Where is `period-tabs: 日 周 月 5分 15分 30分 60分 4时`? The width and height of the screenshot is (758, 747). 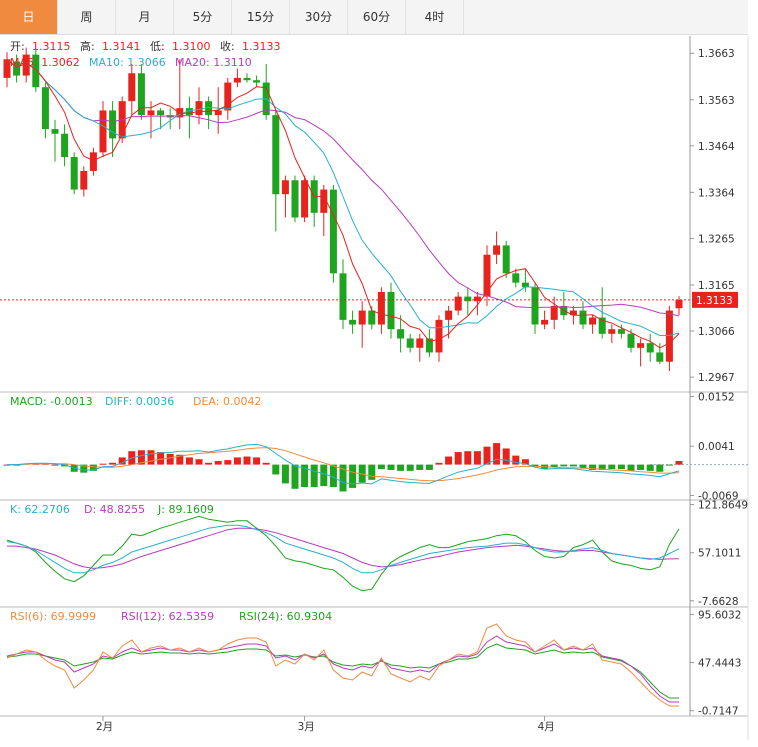
period-tabs: 日 周 月 5分 15分 30分 60分 4时 is located at coordinates (374, 17).